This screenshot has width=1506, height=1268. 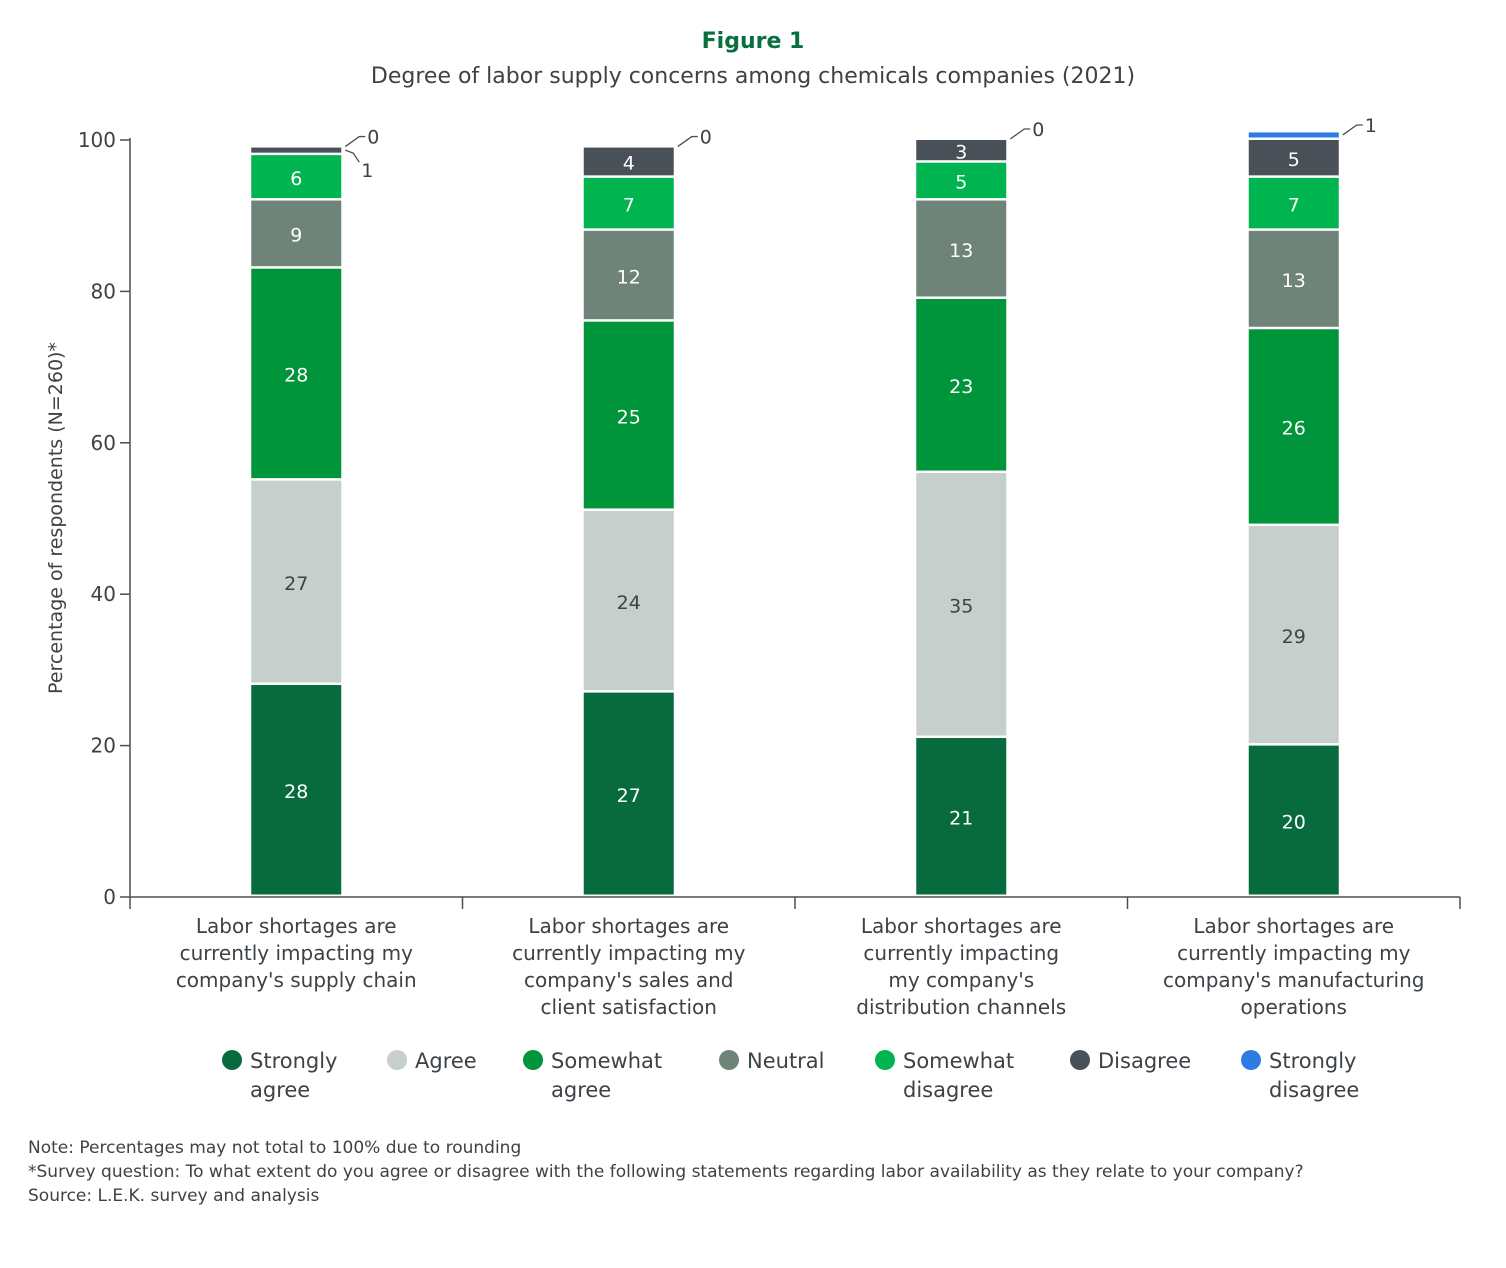 What do you see at coordinates (1314, 1075) in the screenshot?
I see `legend-label: Strongly disagree` at bounding box center [1314, 1075].